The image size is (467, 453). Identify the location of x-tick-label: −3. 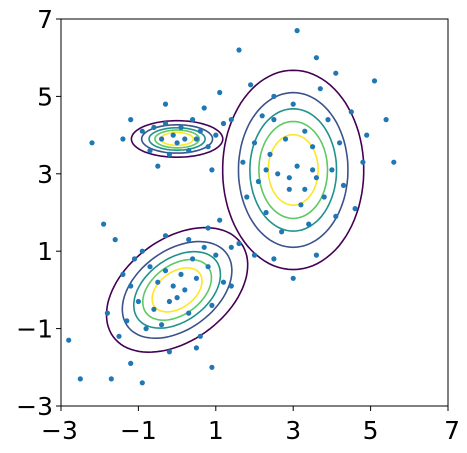
(59, 430).